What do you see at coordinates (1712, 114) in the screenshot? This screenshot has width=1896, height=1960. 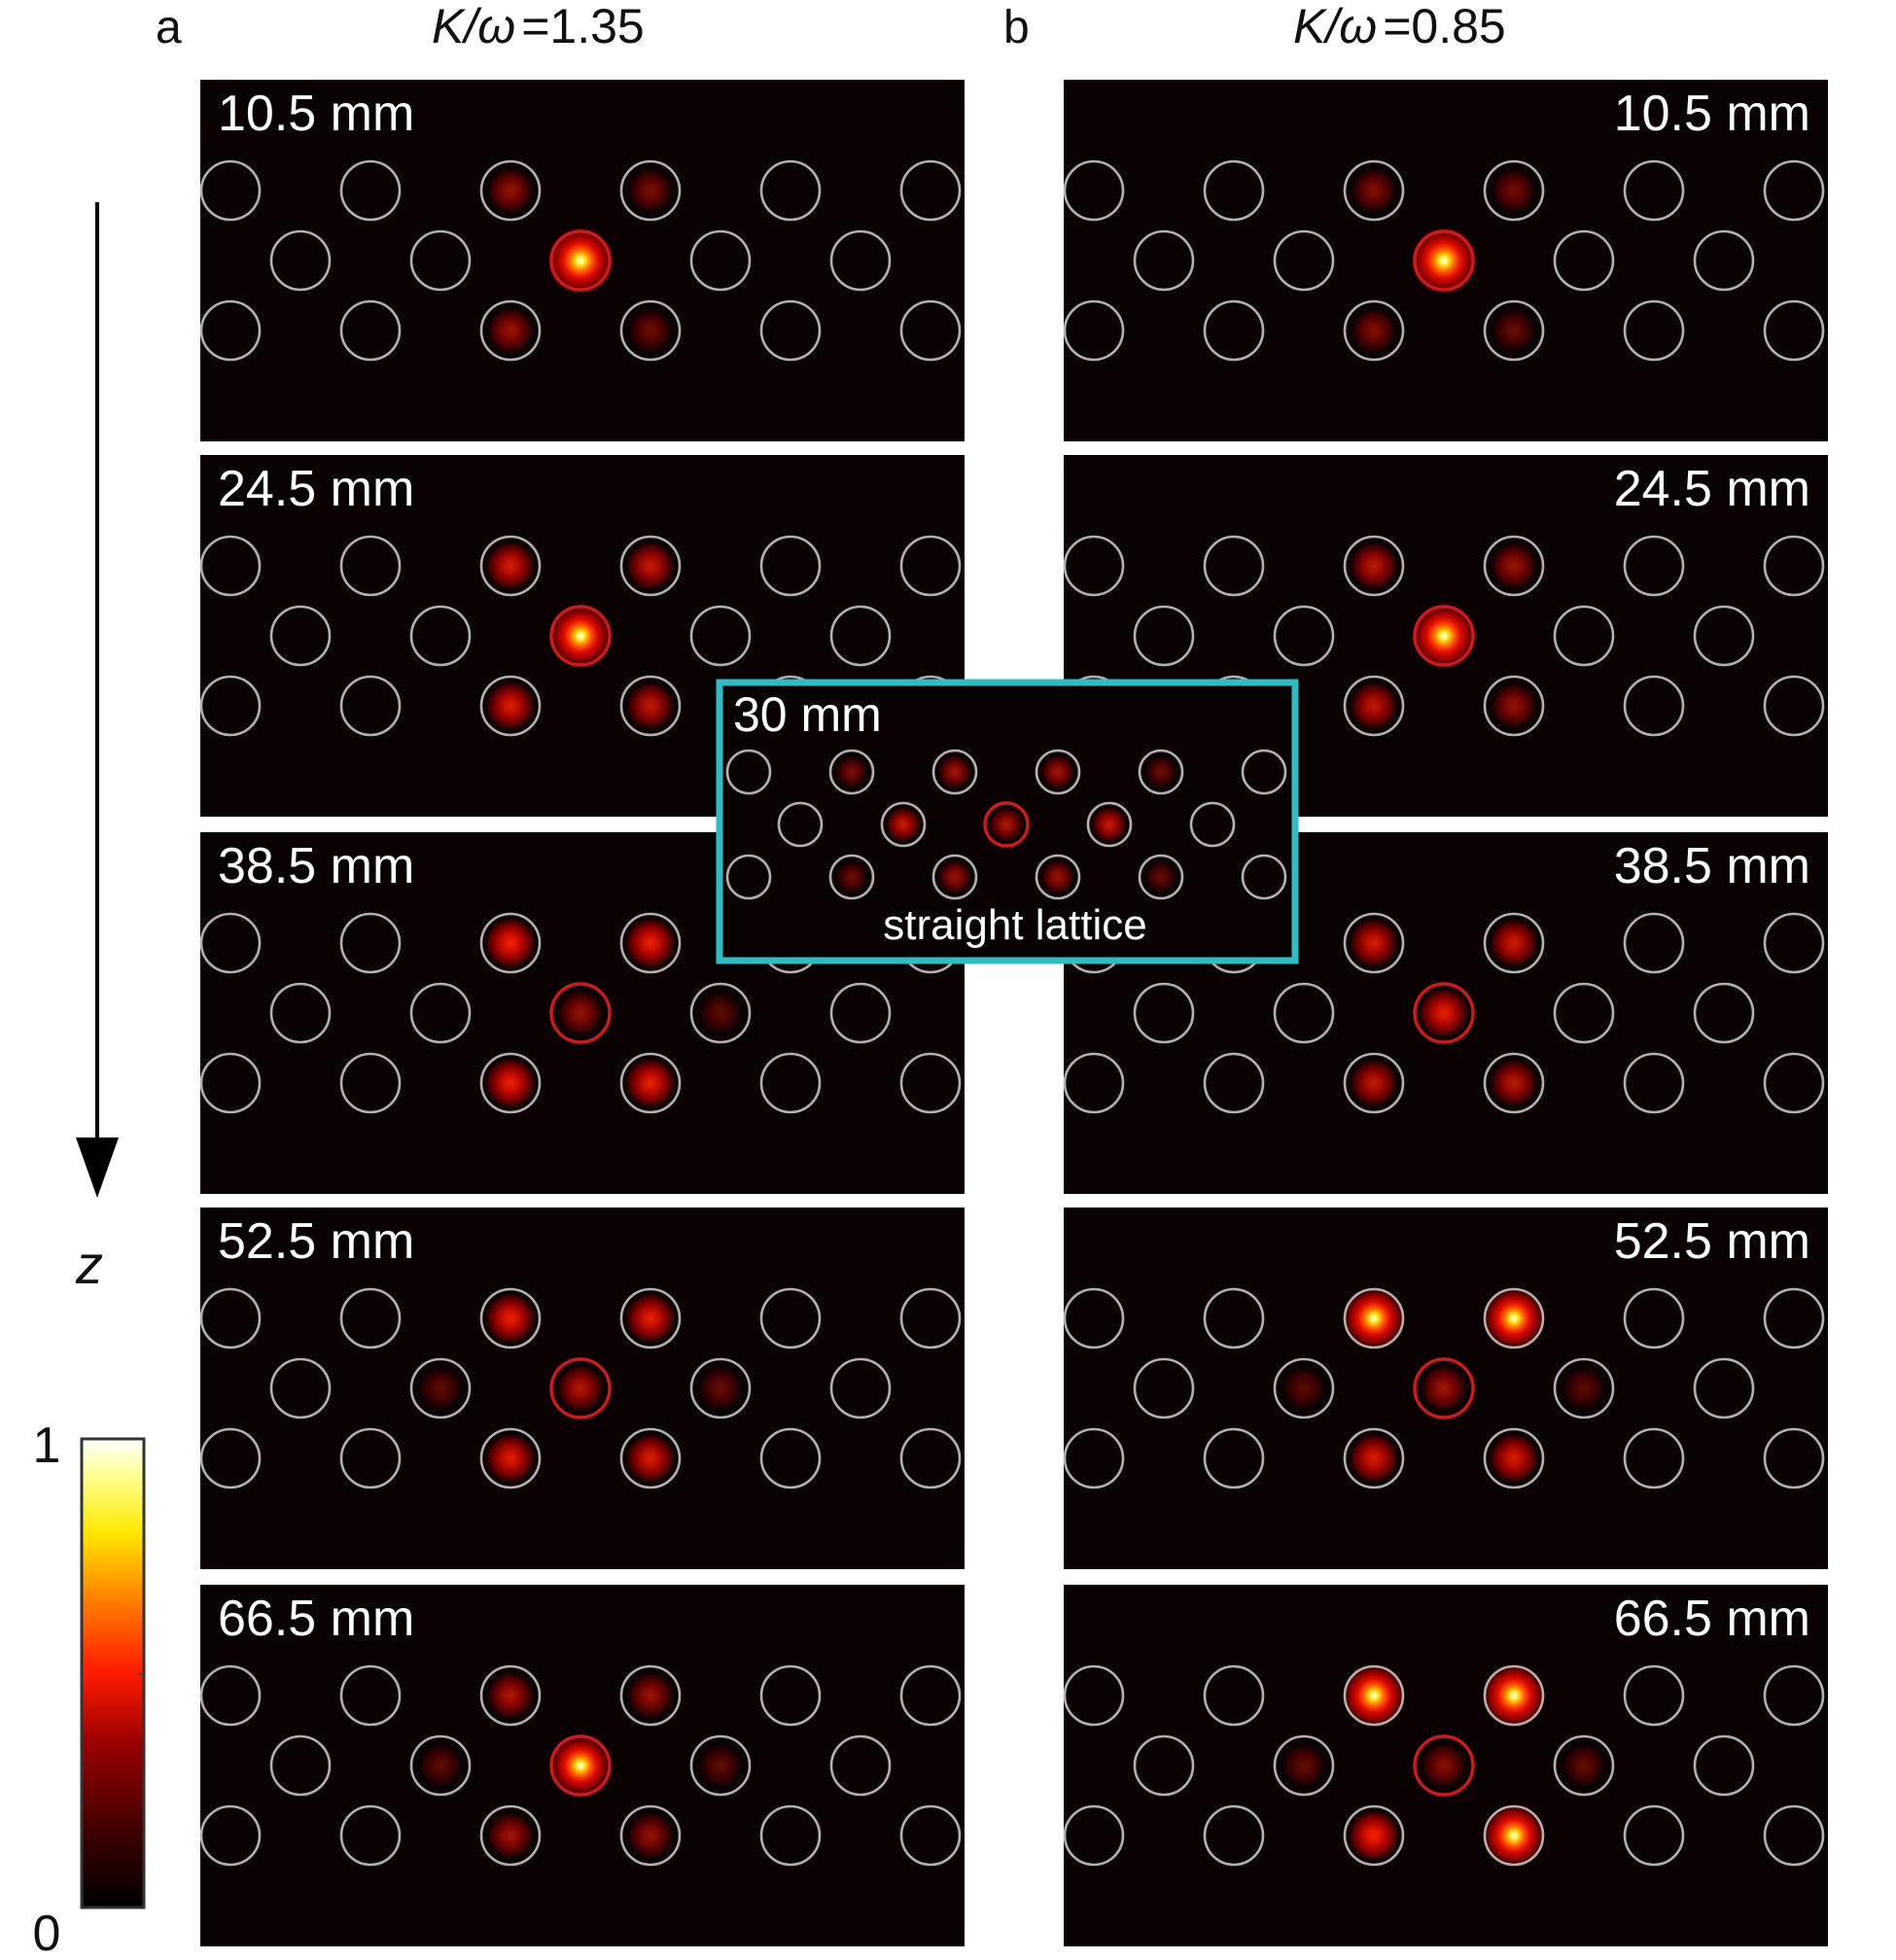 I see `frame-z-label: 10.5 mm` at bounding box center [1712, 114].